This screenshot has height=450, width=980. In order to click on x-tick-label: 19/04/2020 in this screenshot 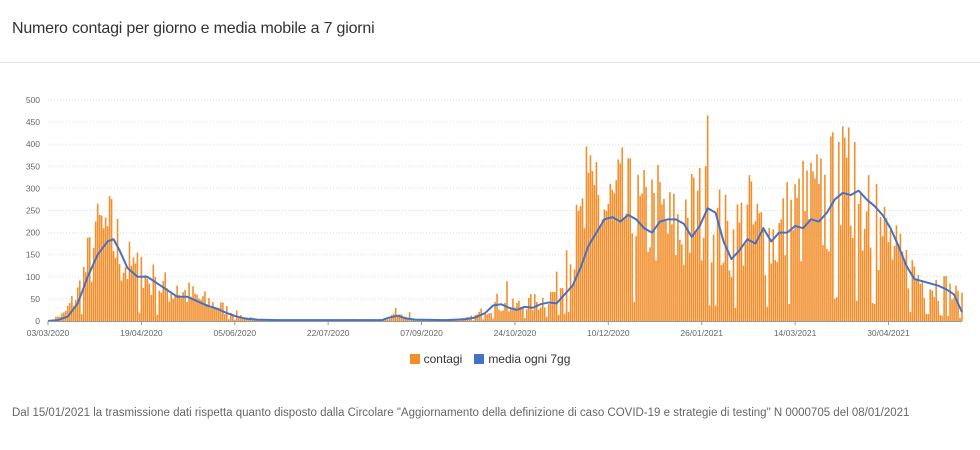, I will do `click(141, 333)`.